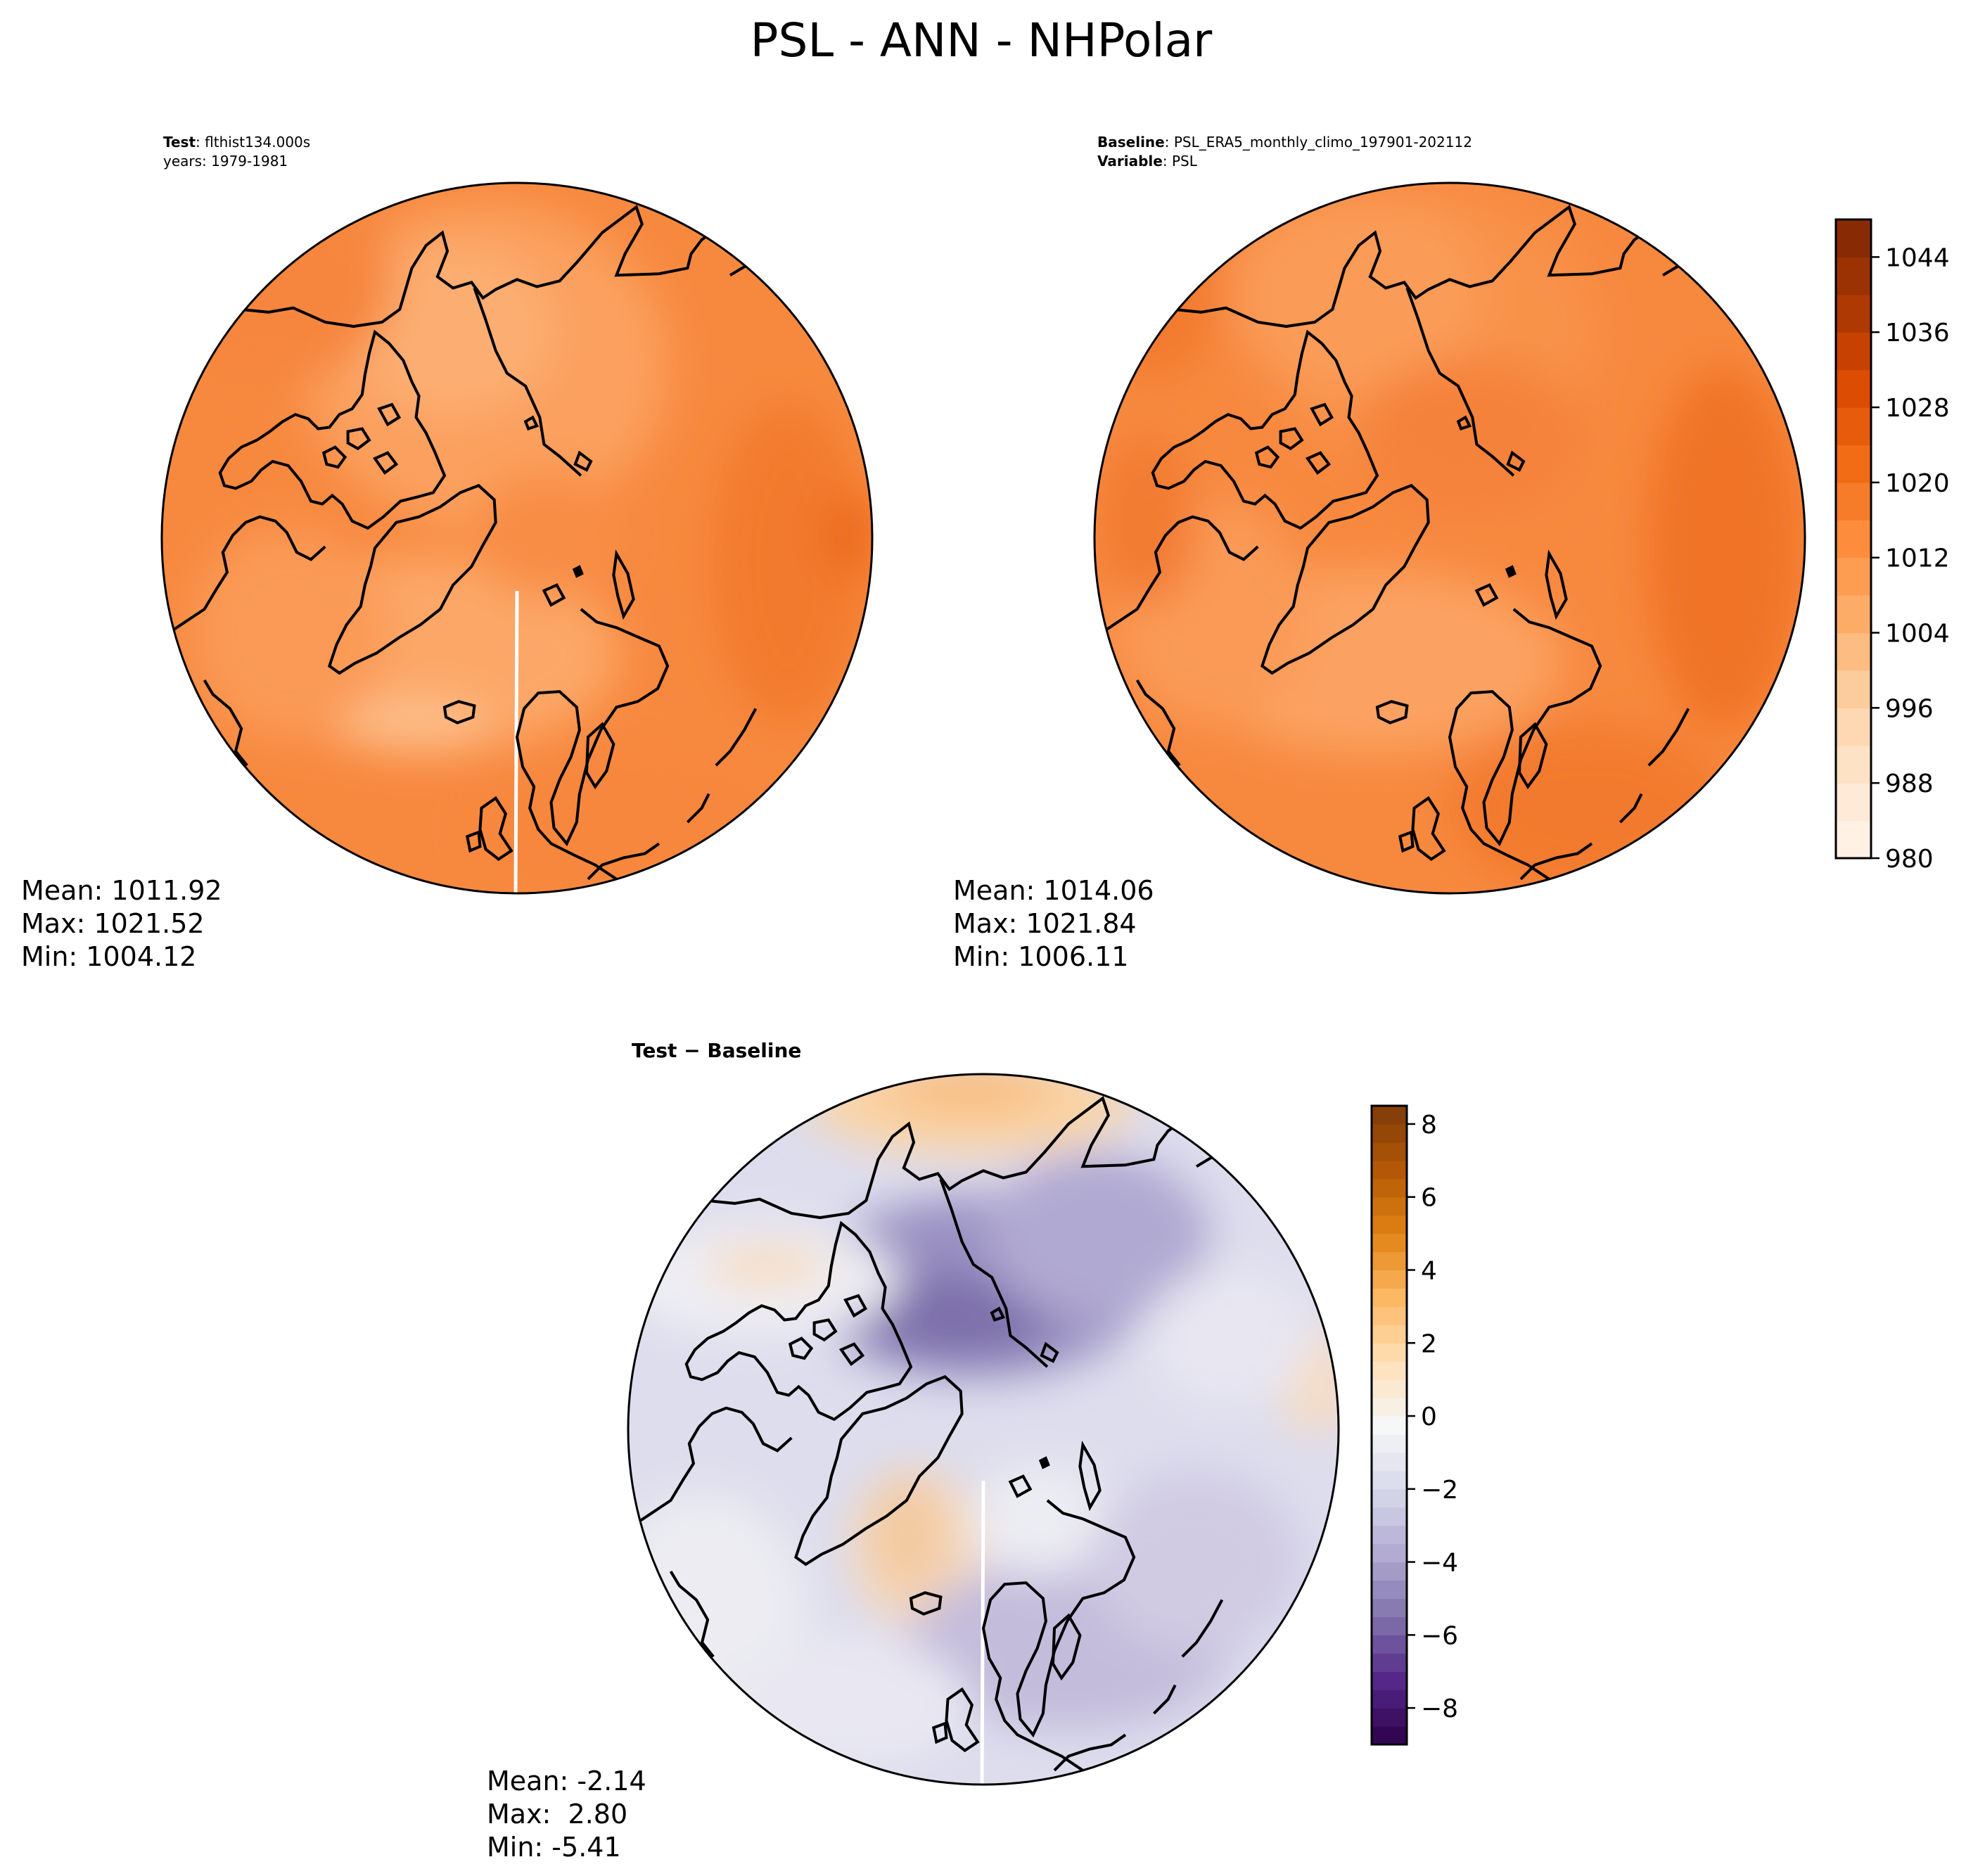  I want to click on colorbar-psl-tick-label: 1036, so click(1918, 333).